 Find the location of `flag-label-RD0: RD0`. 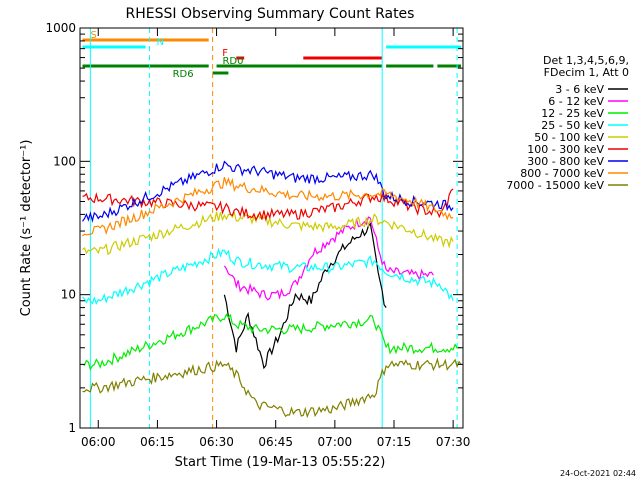

flag-label-RD0: RD0 is located at coordinates (232, 61).